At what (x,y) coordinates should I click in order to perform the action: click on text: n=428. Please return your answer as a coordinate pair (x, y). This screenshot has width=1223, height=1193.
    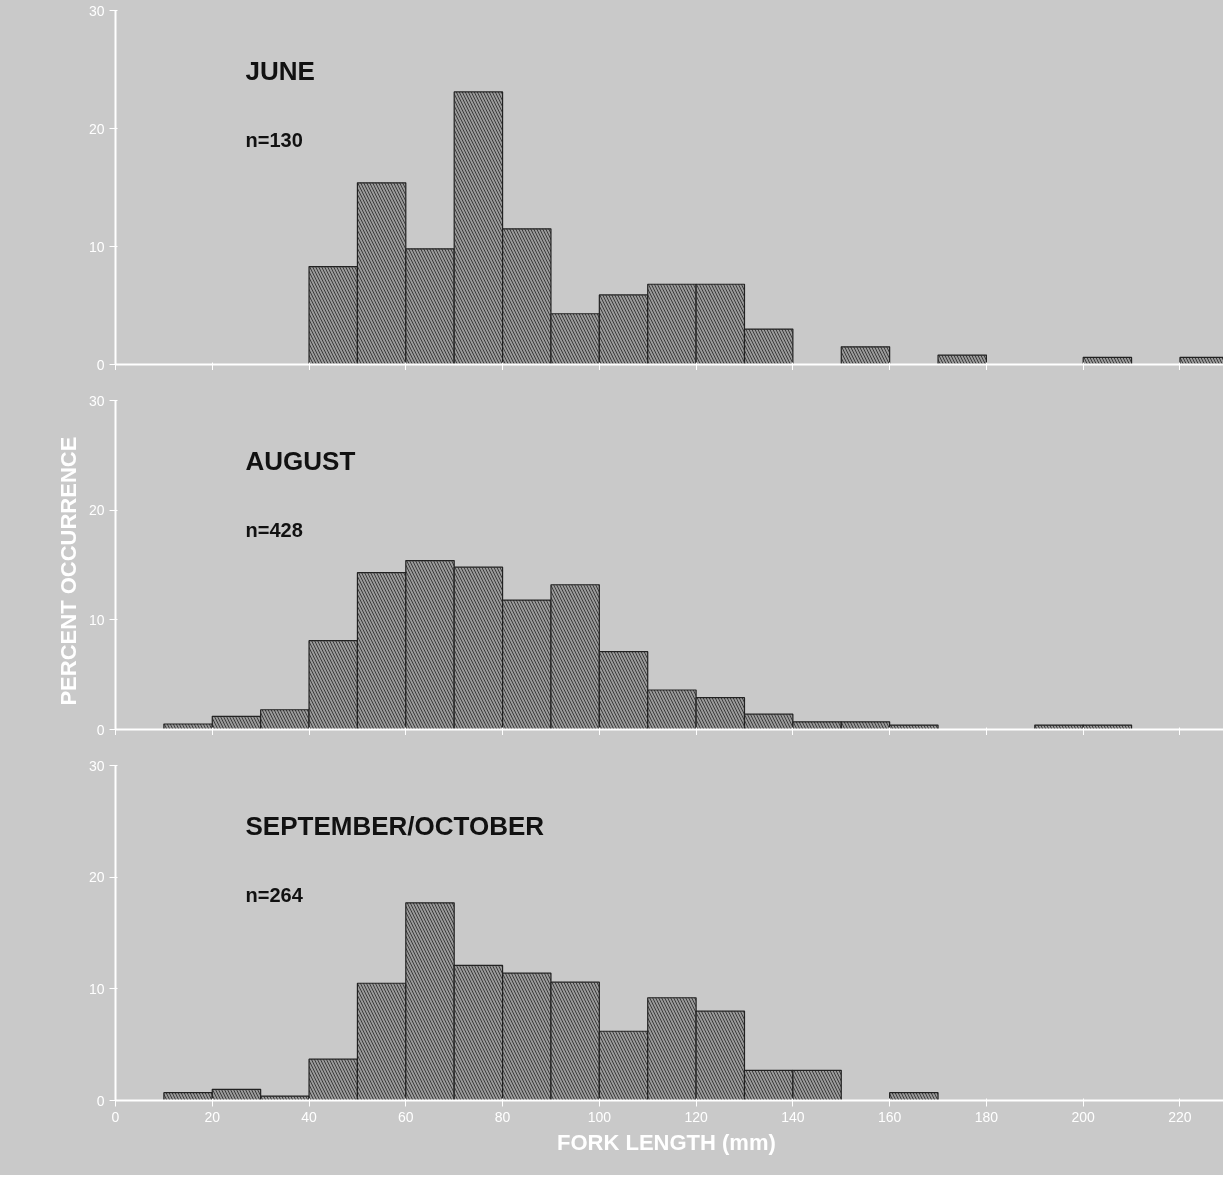
    Looking at the image, I should click on (274, 529).